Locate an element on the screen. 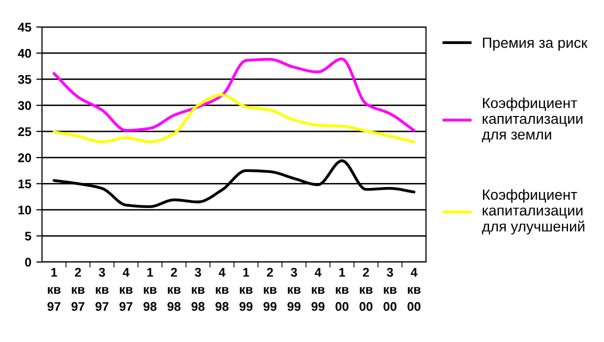 The image size is (604, 342). x-tick-label: 1 кв 00 is located at coordinates (342, 289).